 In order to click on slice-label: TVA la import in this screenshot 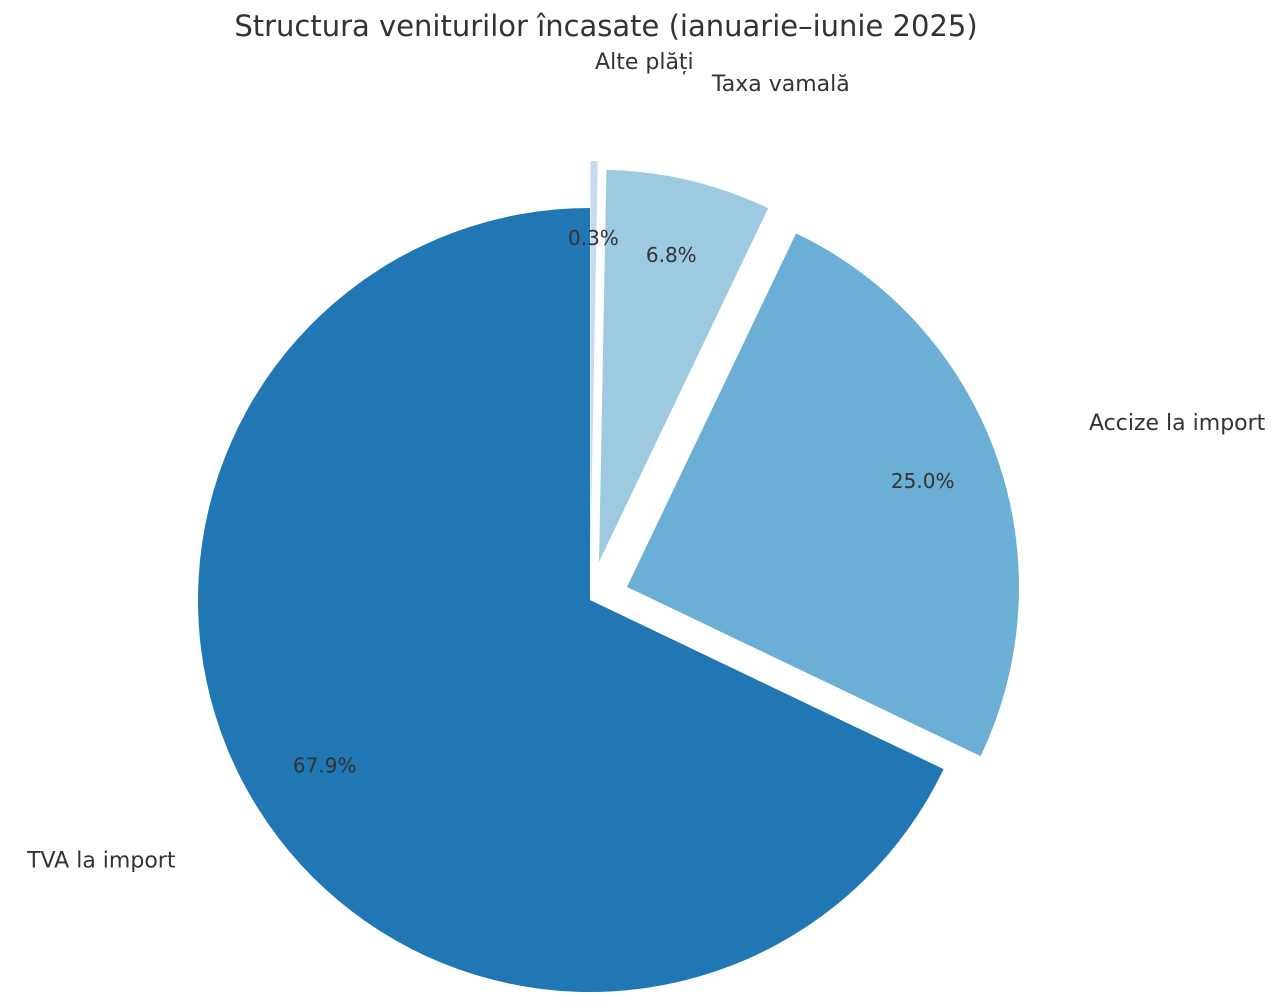, I will do `click(101, 860)`.